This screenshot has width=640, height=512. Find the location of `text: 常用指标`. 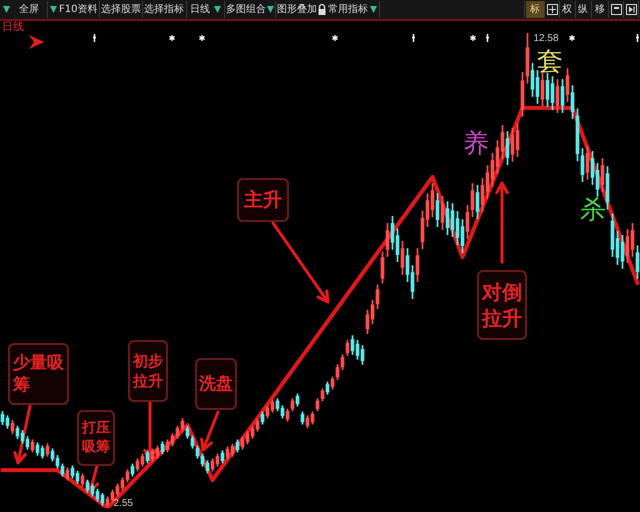

text: 常用指标 is located at coordinates (348, 9).